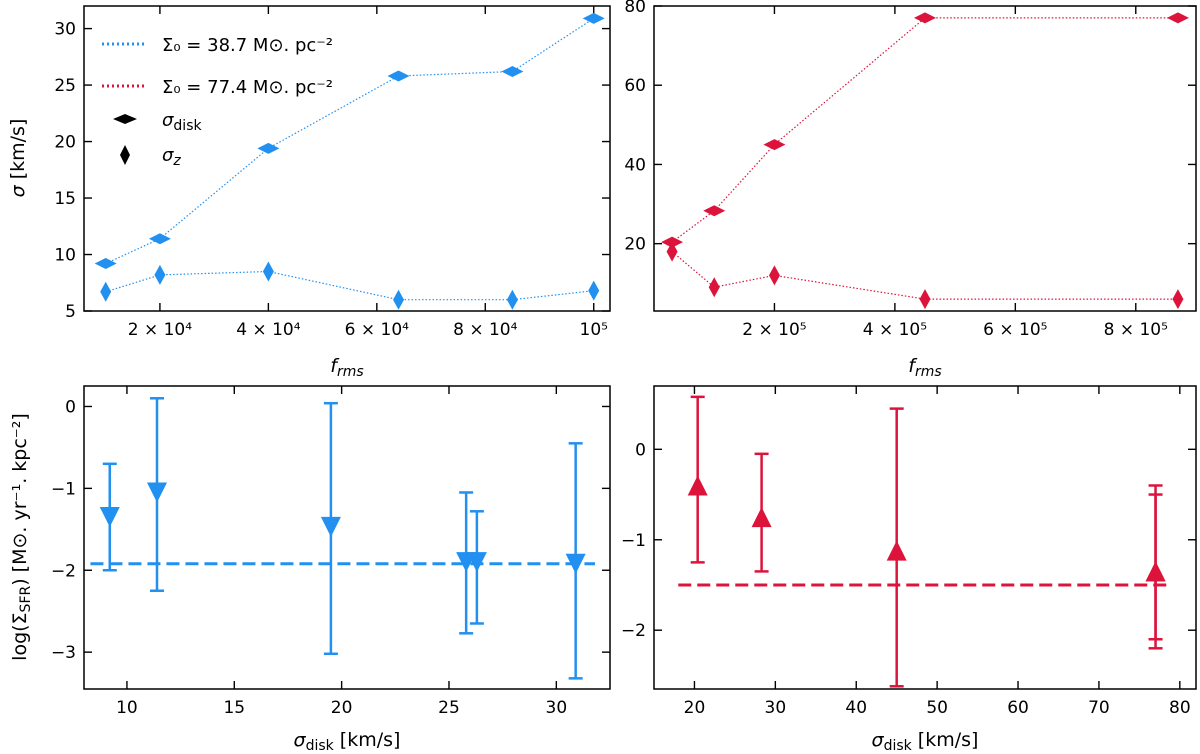  I want to click on legend-blue-label: Σ₀ = 38.7 M⊙. pc⁻², so click(247, 45).